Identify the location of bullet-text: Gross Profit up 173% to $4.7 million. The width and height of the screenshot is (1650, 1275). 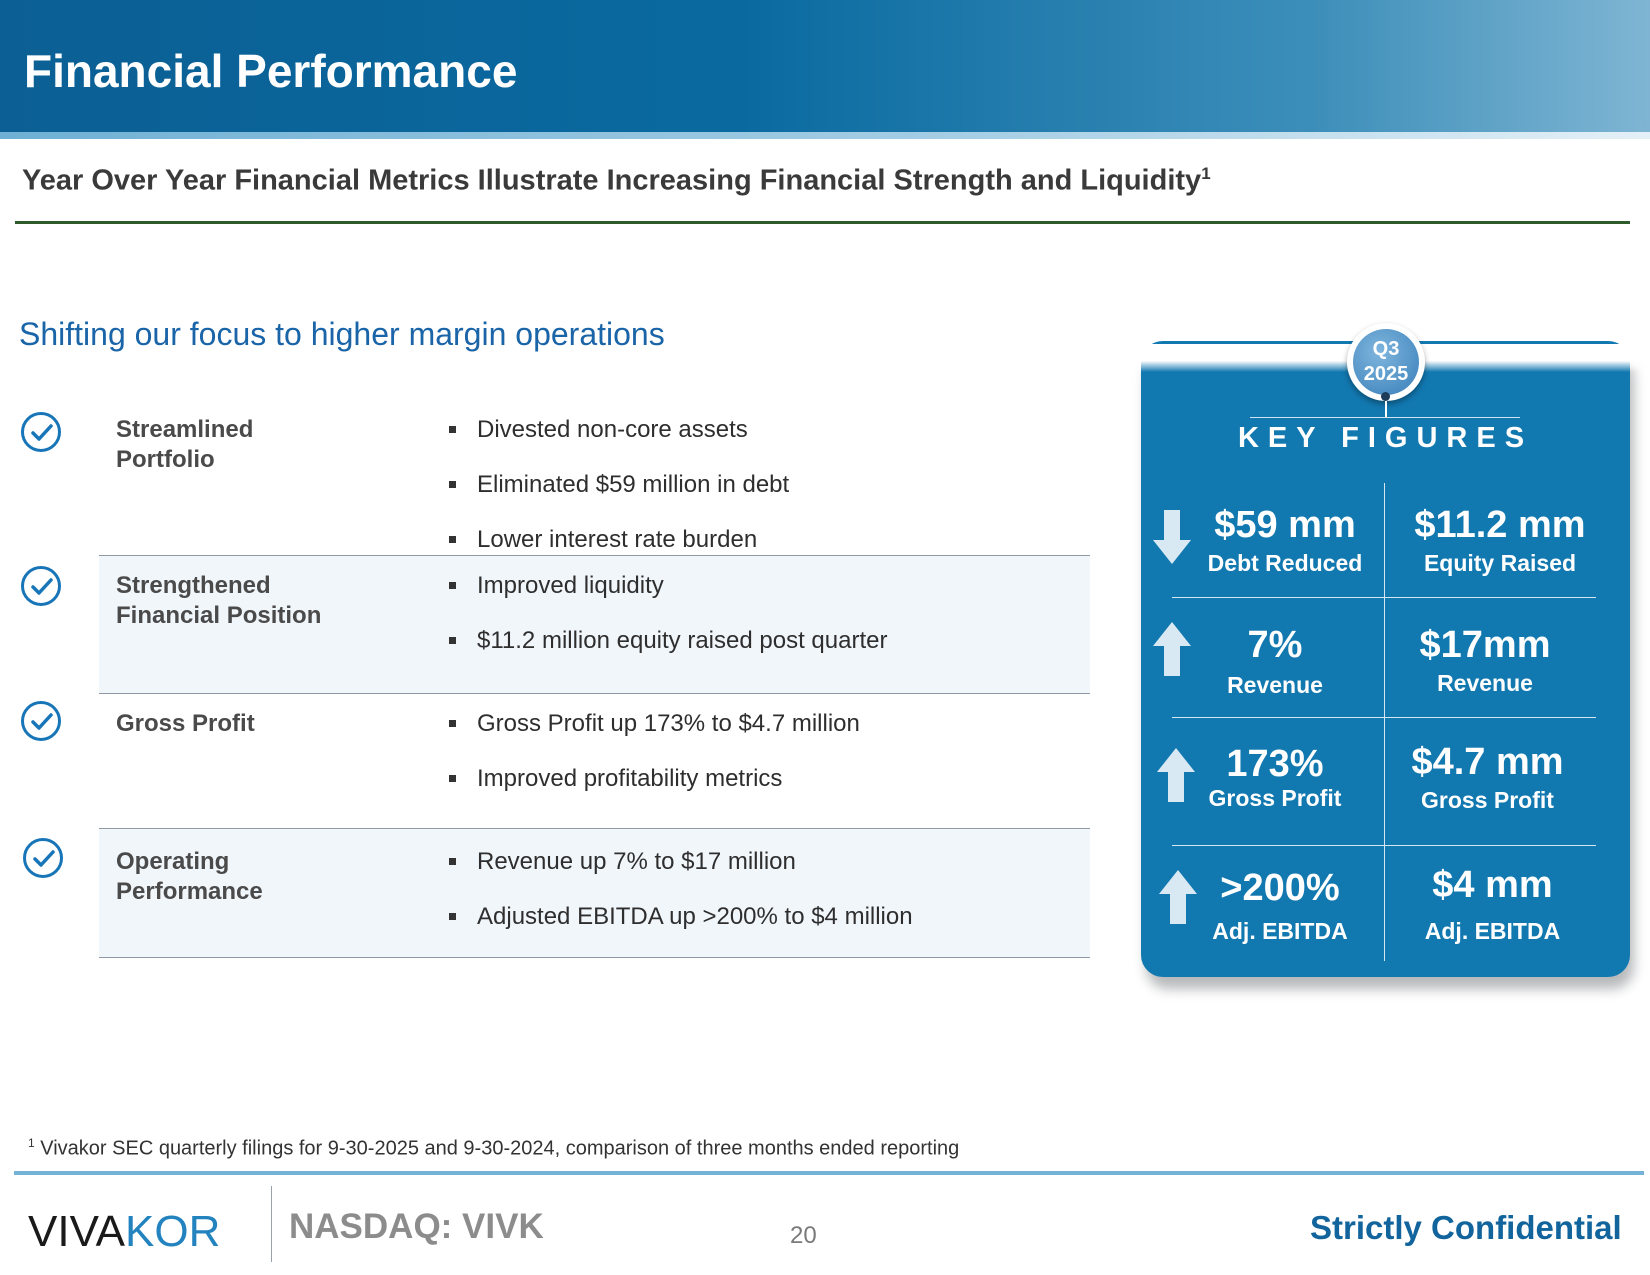
(668, 723).